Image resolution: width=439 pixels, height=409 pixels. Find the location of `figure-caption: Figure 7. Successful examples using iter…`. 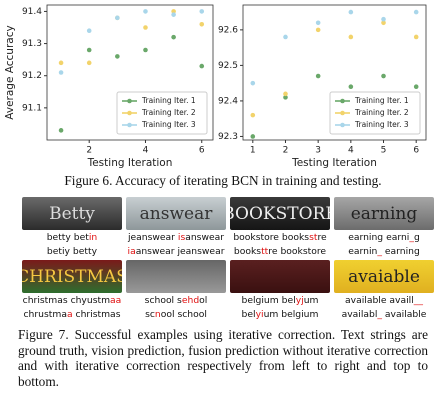

figure-caption: Figure 7. Successful examples using iter… is located at coordinates (223, 358).